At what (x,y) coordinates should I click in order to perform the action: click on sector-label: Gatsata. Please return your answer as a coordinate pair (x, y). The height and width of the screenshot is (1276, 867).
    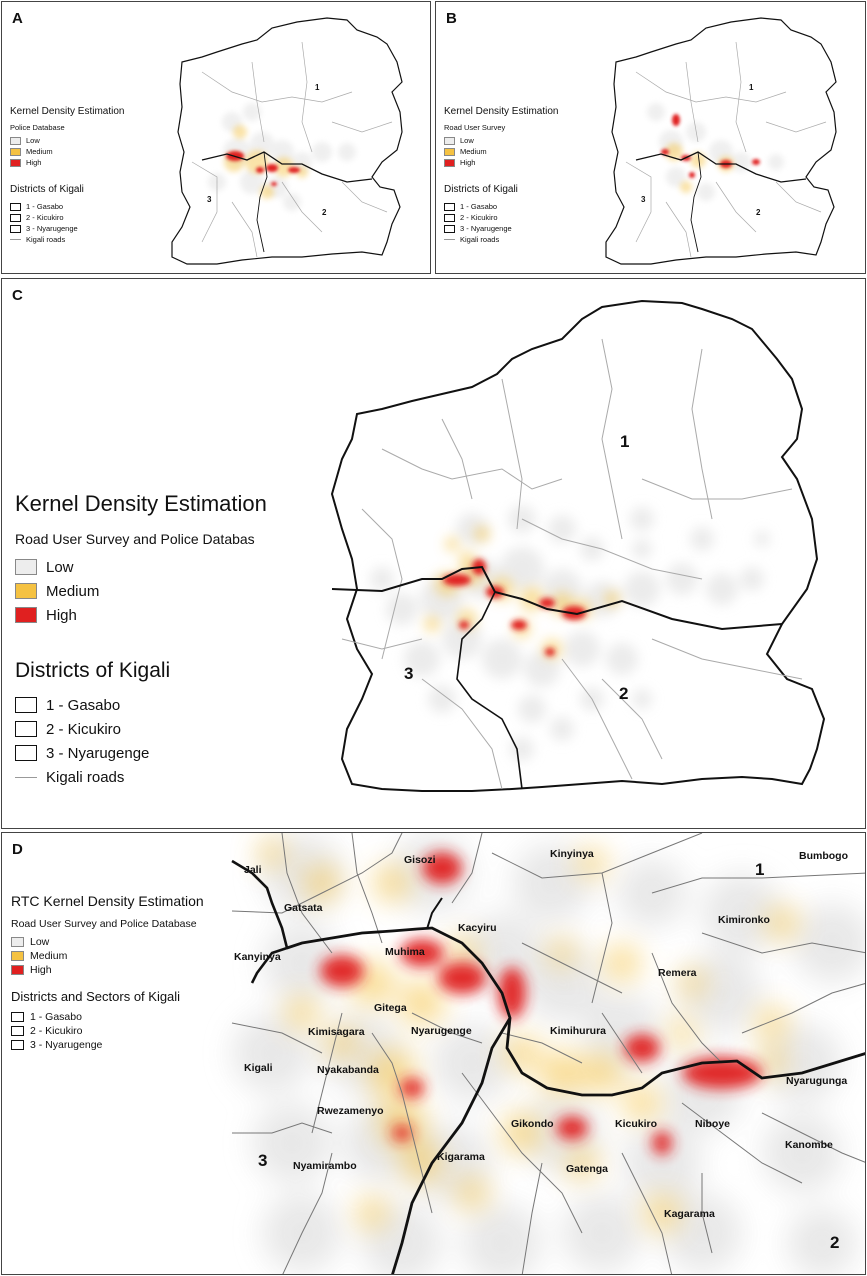
    Looking at the image, I should click on (303, 908).